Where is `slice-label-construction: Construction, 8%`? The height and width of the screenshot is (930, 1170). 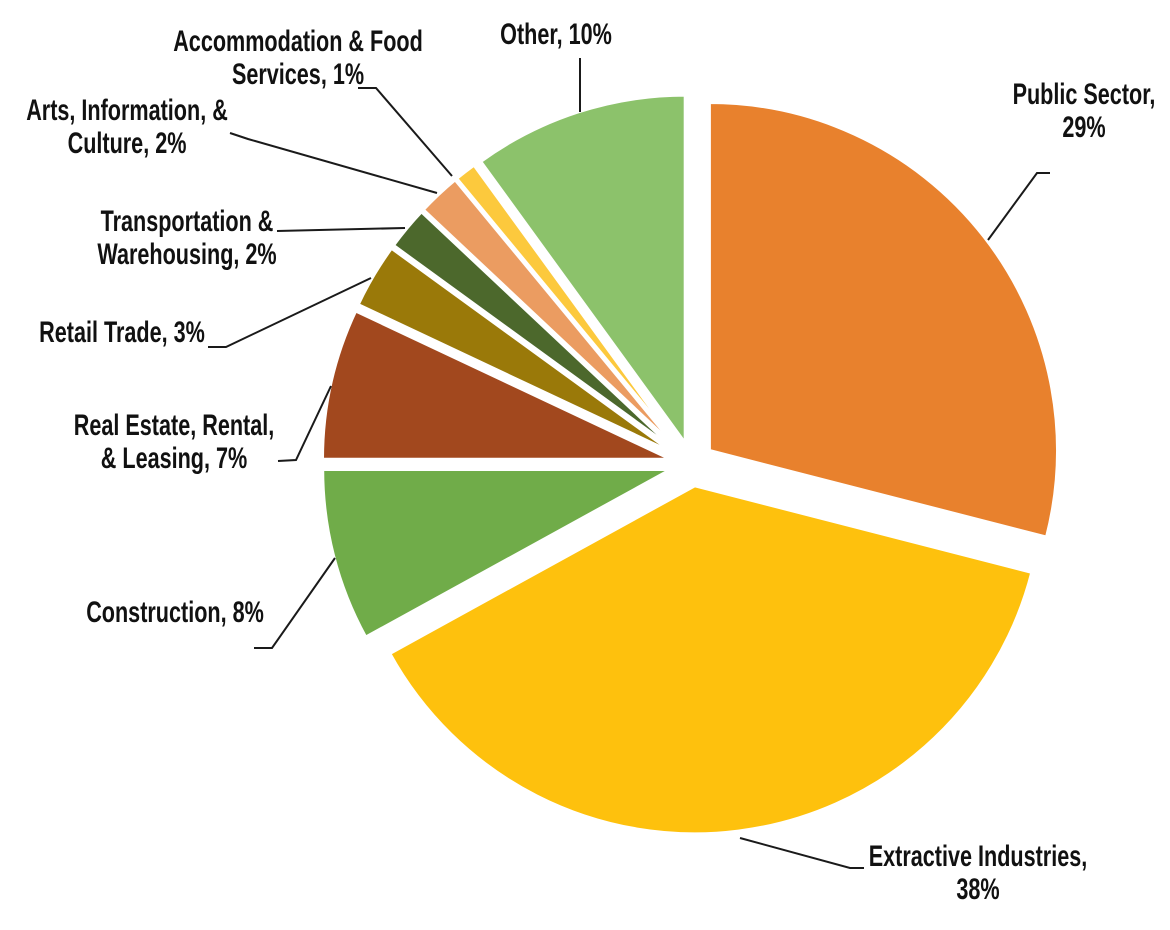 slice-label-construction: Construction, 8% is located at coordinates (175, 612).